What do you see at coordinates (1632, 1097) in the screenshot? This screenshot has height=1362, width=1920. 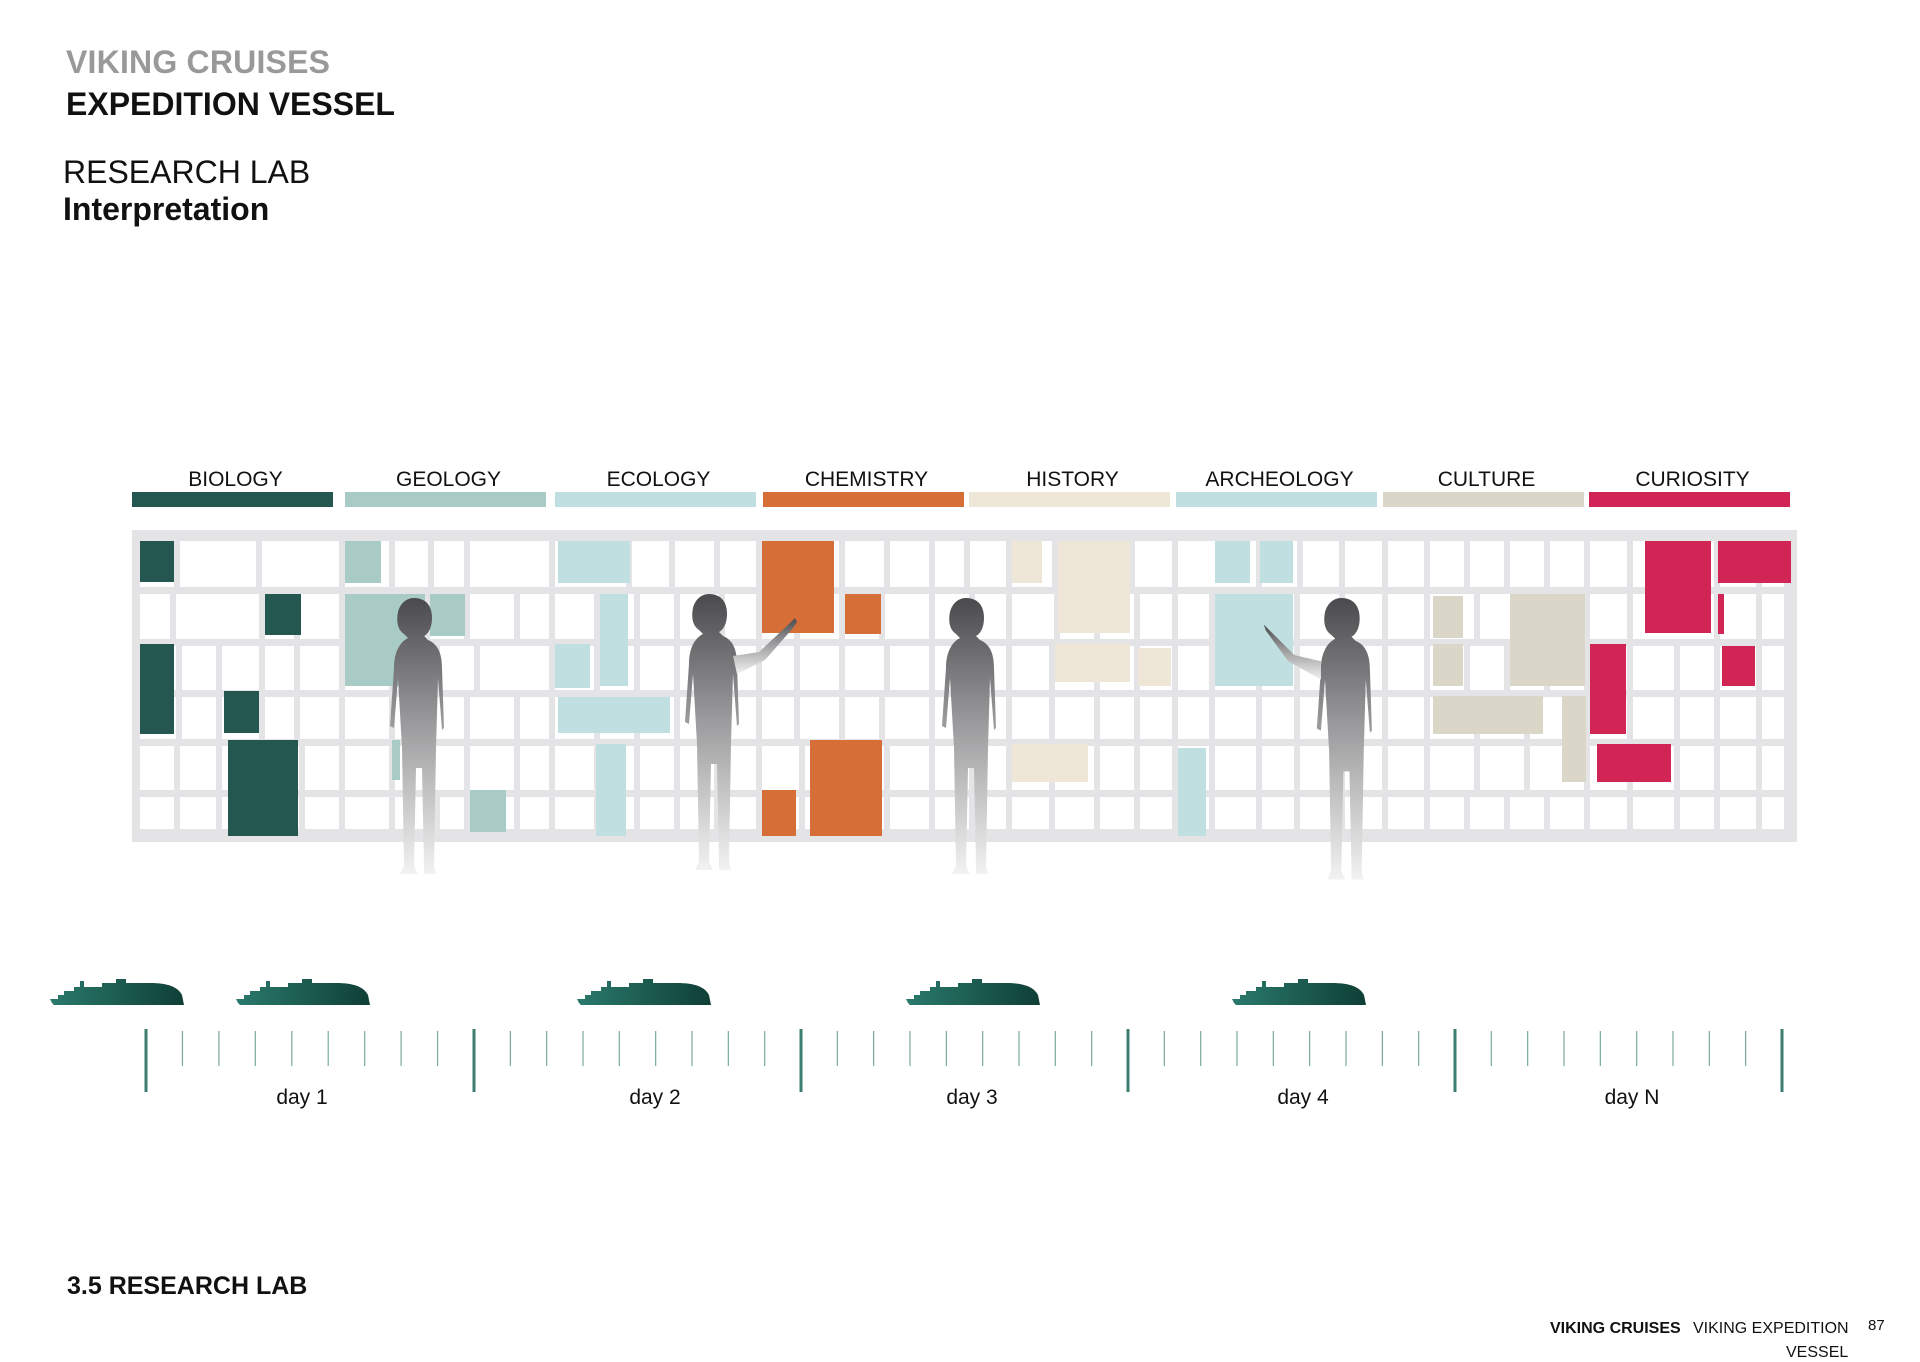 I see `timeline-day-label: day N` at bounding box center [1632, 1097].